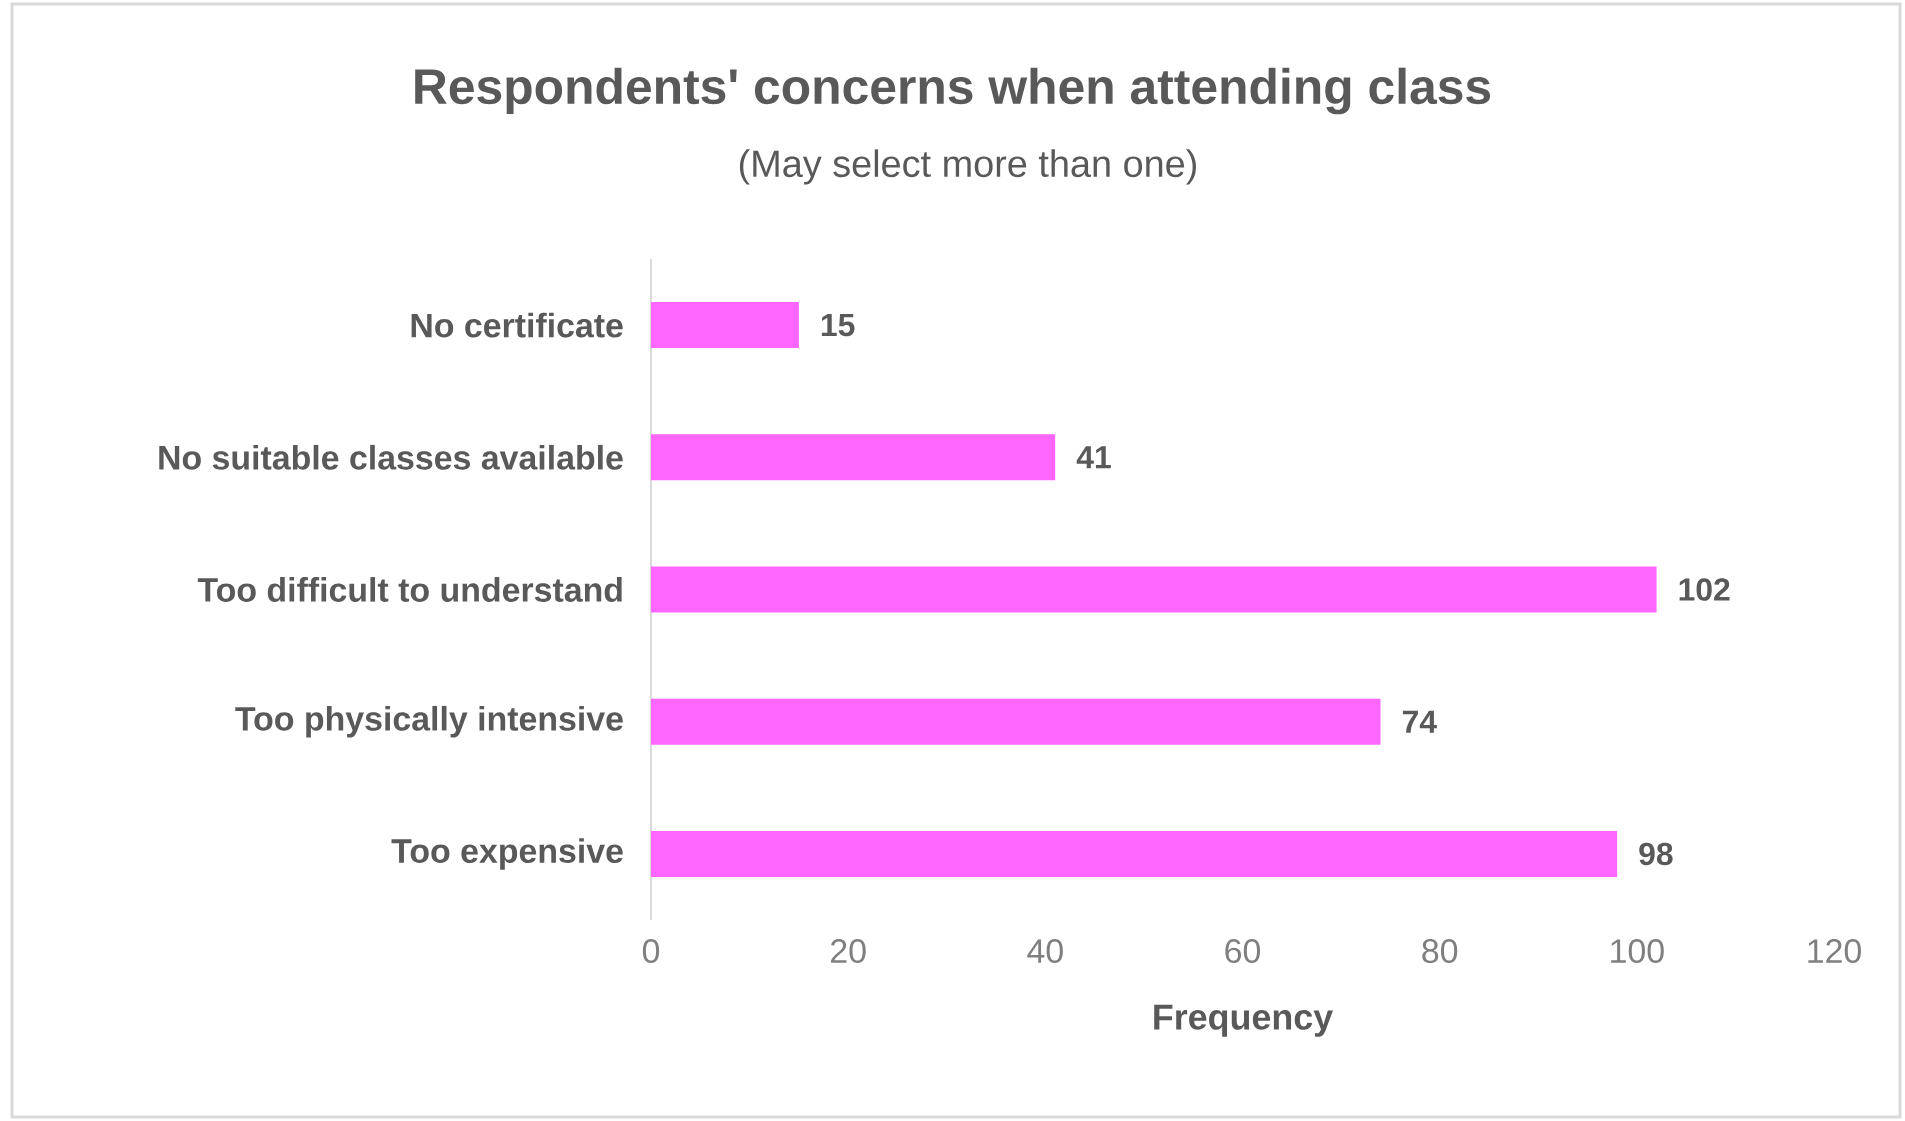  I want to click on chart-title: Respondents' concerns when attending class, so click(953, 91).